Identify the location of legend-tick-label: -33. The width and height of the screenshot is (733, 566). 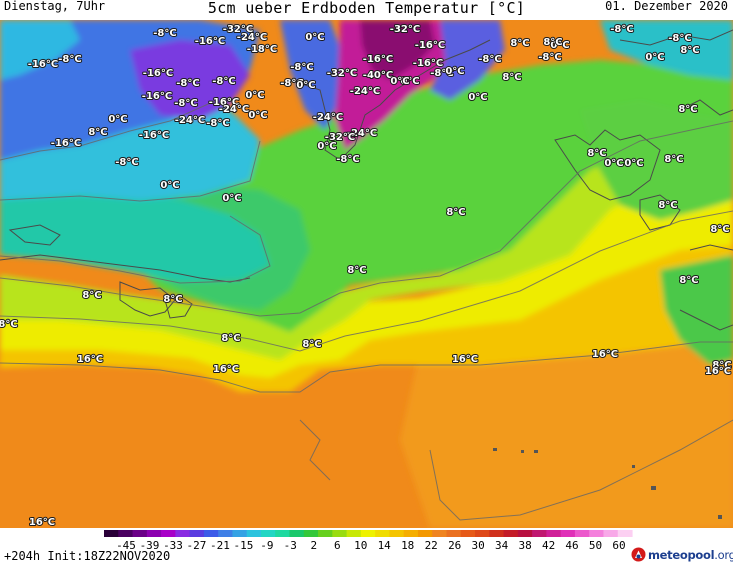
(173, 544).